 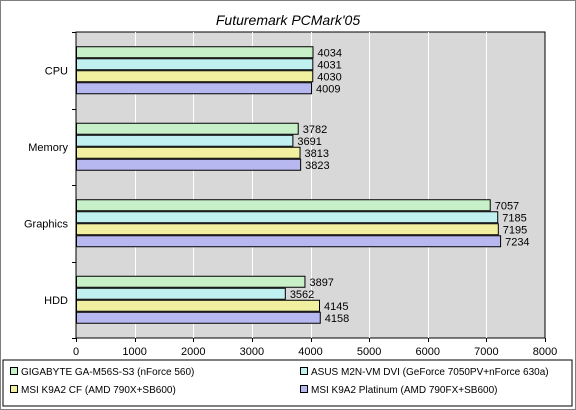 What do you see at coordinates (310, 352) in the screenshot?
I see `x-tick-label: 4000` at bounding box center [310, 352].